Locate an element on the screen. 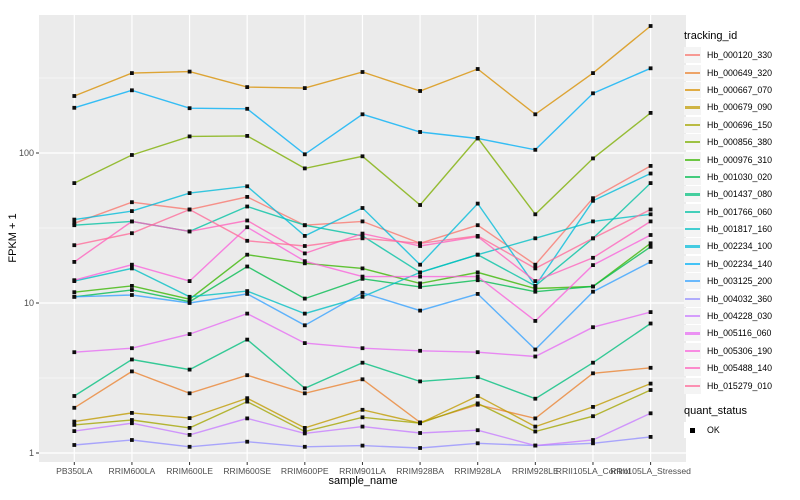  legend-item: Hb_004228_030 is located at coordinates (742, 316).